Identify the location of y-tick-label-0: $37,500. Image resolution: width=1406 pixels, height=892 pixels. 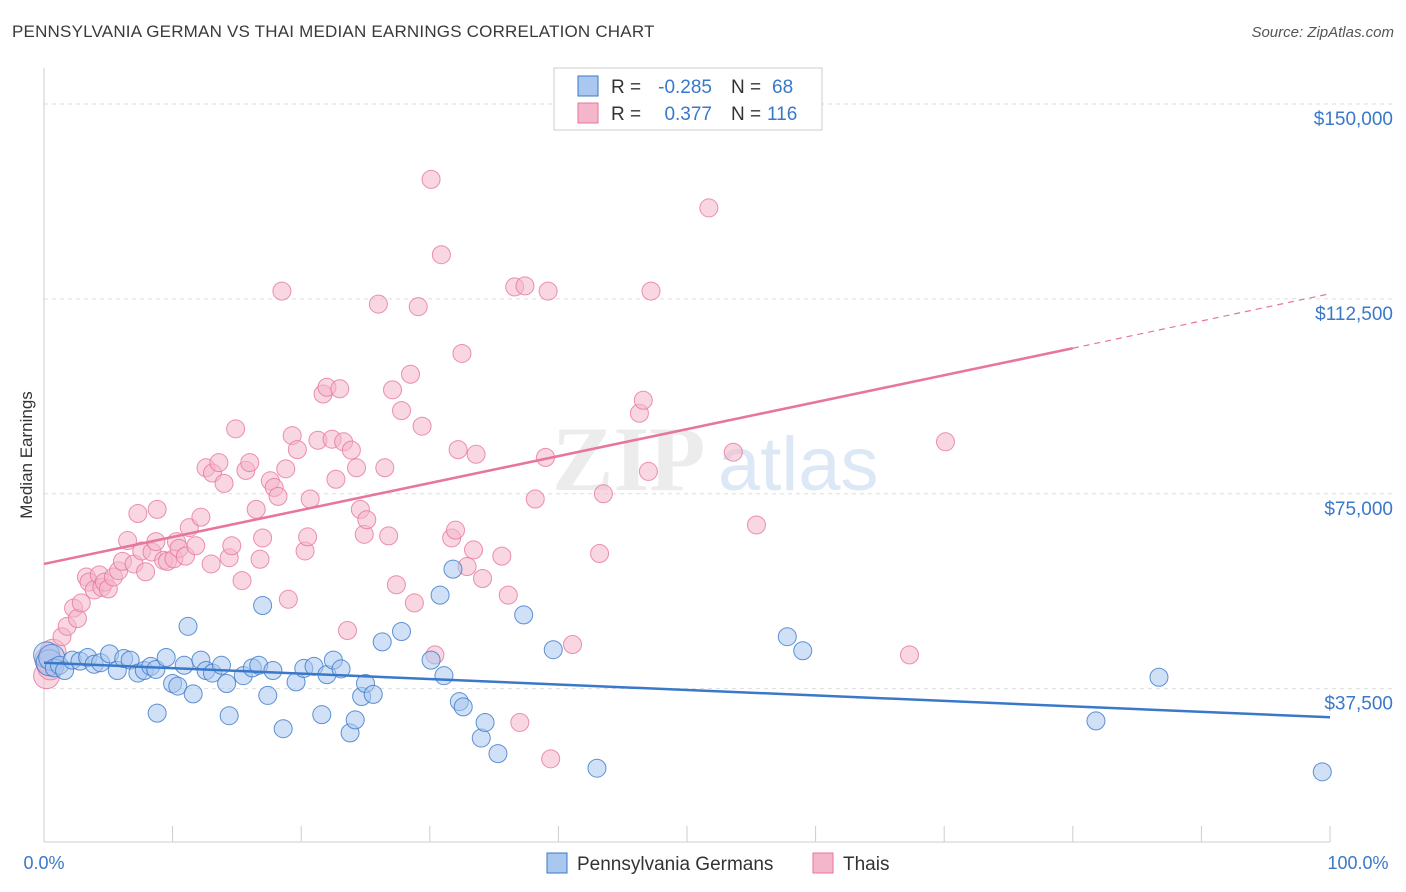
(1358, 704).